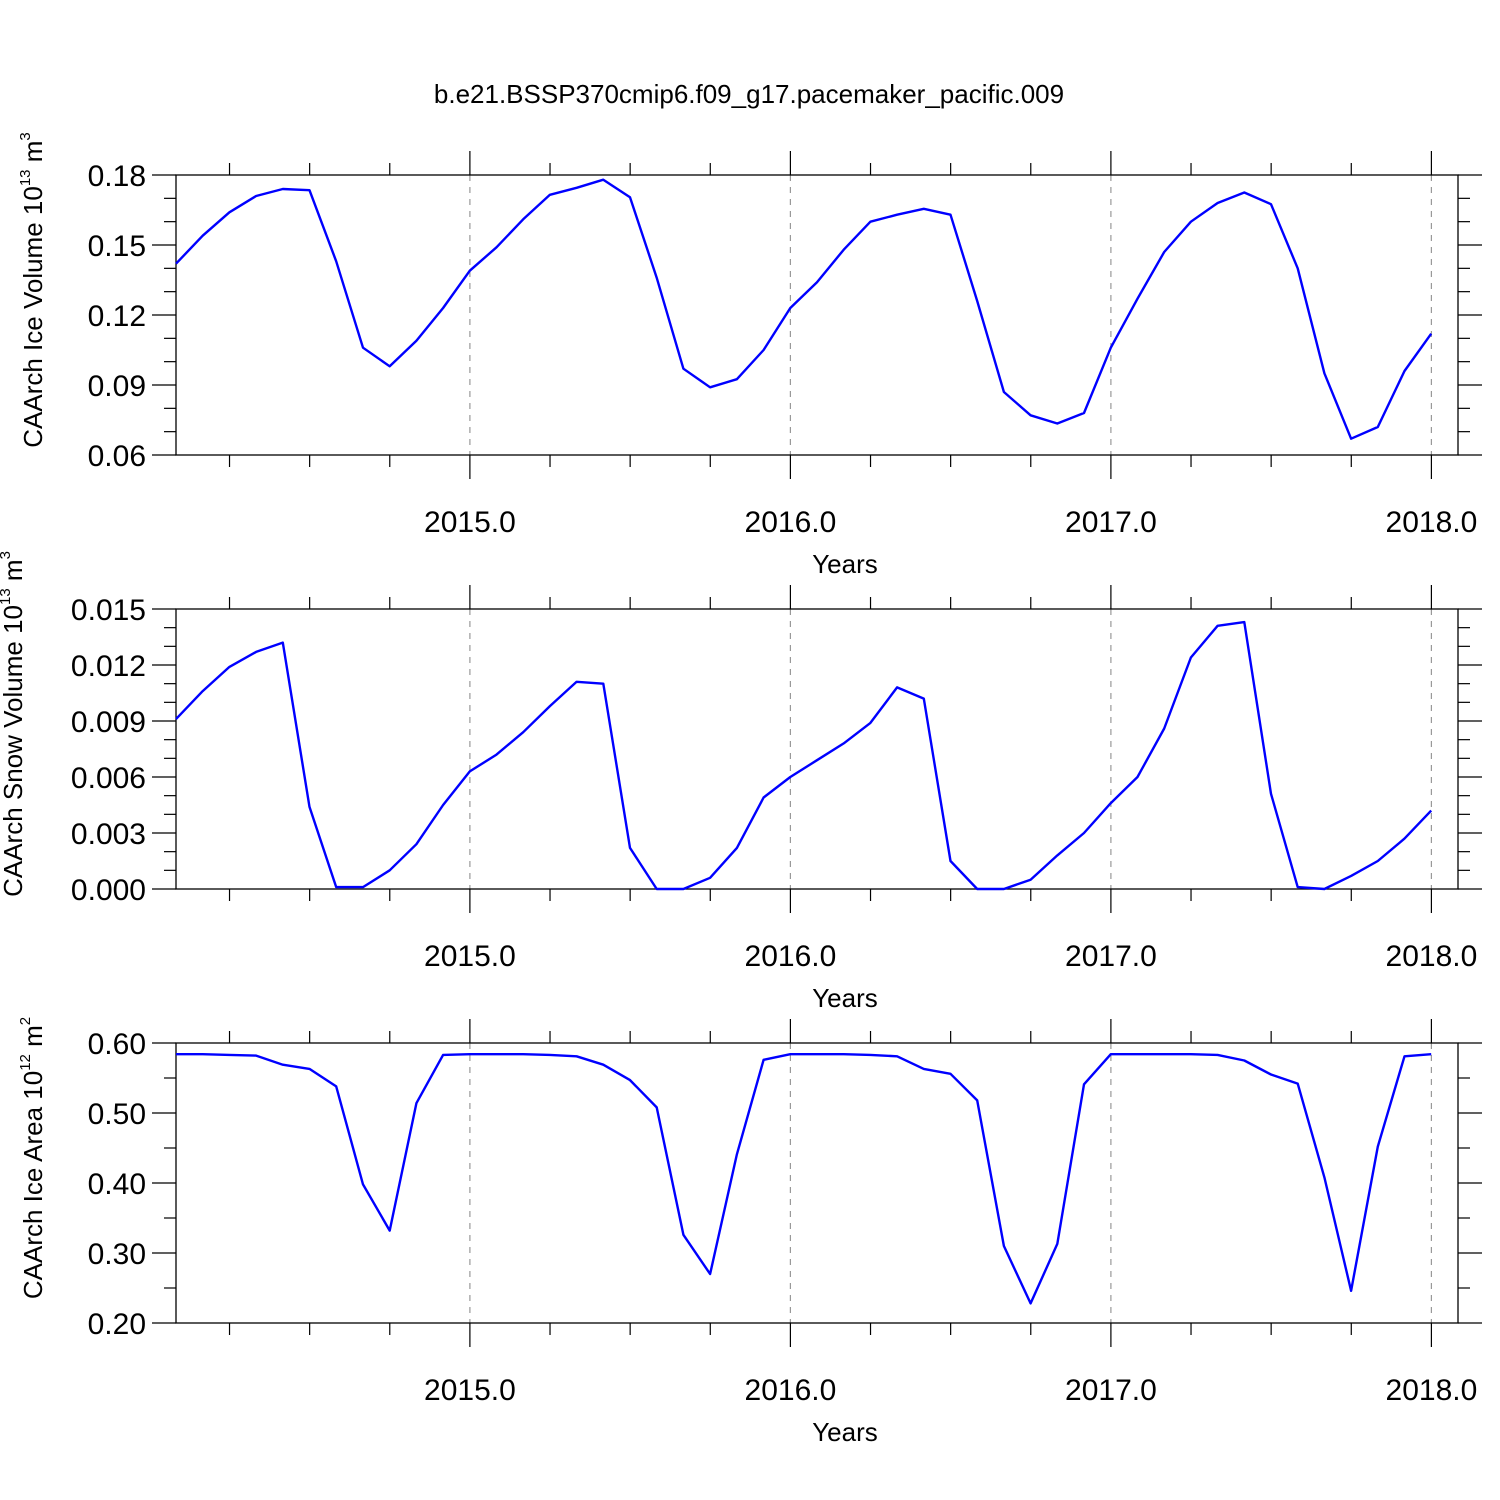 Image resolution: width=1500 pixels, height=1500 pixels. What do you see at coordinates (117, 456) in the screenshot?
I see `y-tick-label: 0.06` at bounding box center [117, 456].